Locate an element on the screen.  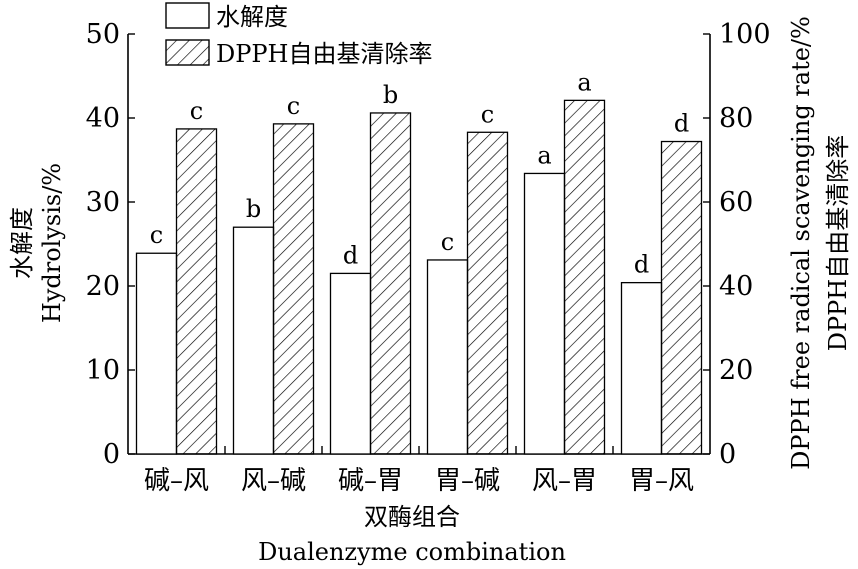
y-right-tick-label: 60 is located at coordinates (736, 202).